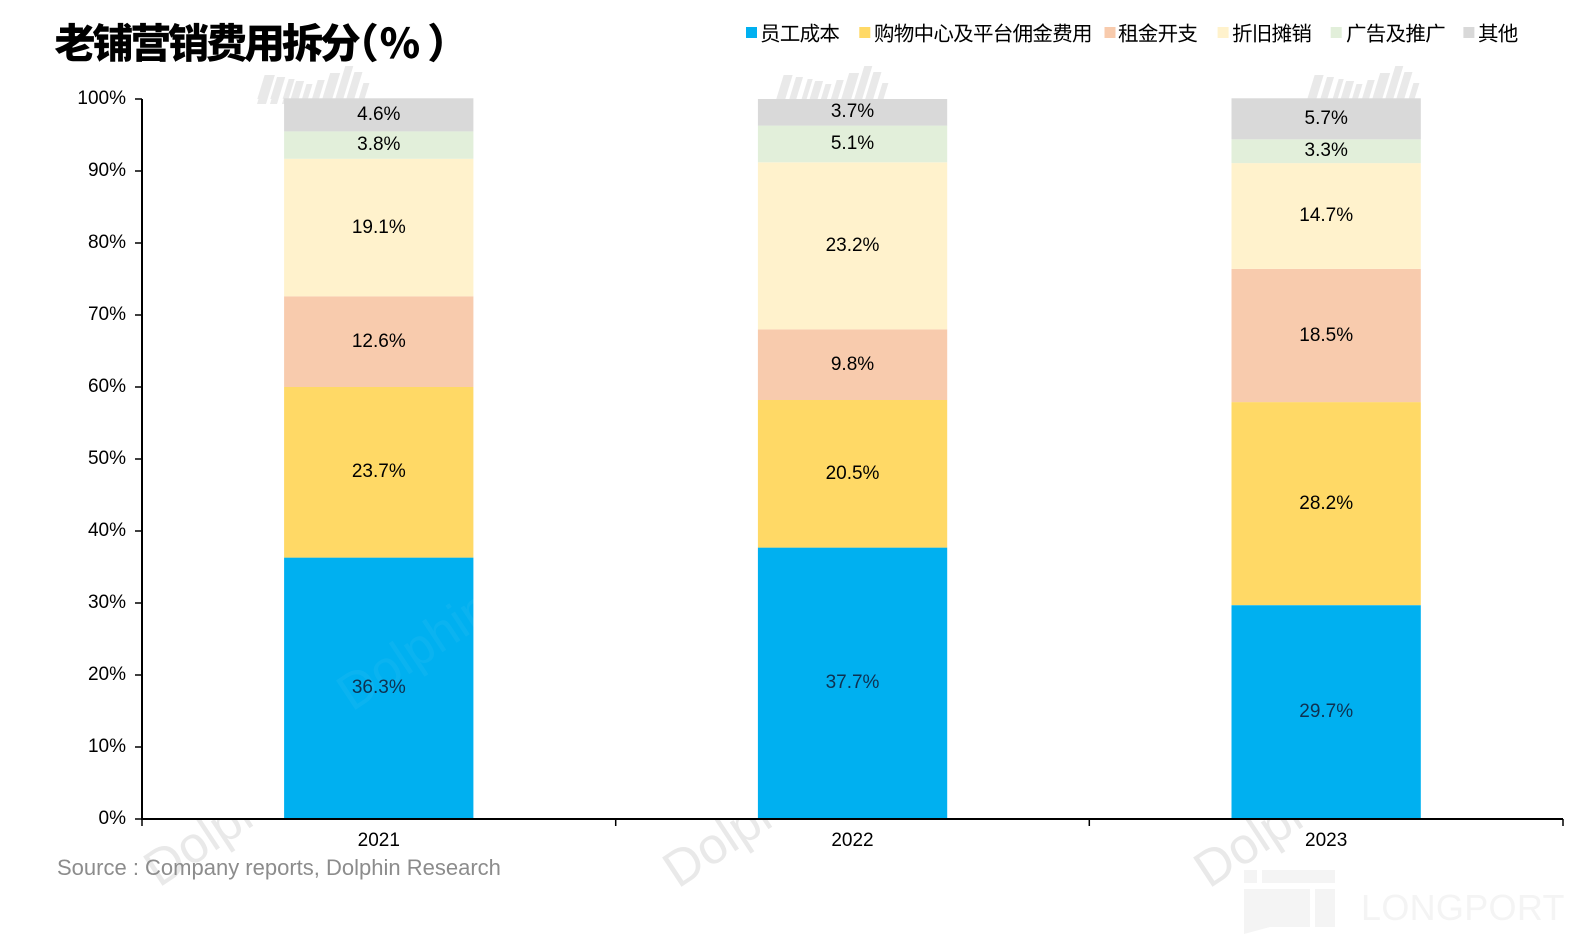 The image size is (1575, 945). What do you see at coordinates (1463, 907) in the screenshot?
I see `svg-text: LONGPORT` at bounding box center [1463, 907].